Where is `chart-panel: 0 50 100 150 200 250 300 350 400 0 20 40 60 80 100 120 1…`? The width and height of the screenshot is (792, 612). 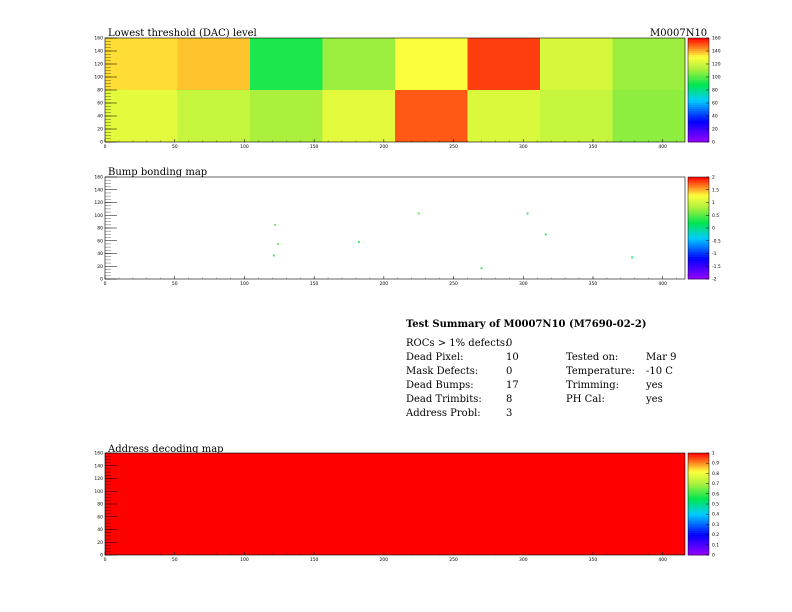
chart-panel: 0 50 100 150 200 250 300 350 400 0 20 40 60 80 100 120 1… is located at coordinates (406, 507).